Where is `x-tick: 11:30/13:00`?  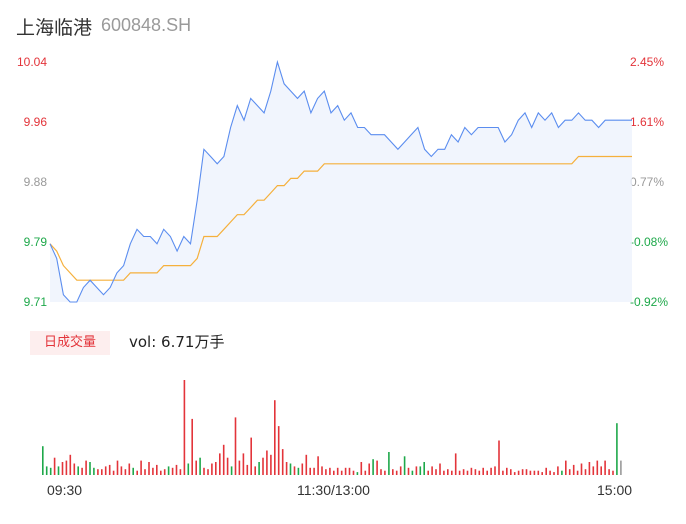 x-tick: 11:30/13:00 is located at coordinates (333, 490).